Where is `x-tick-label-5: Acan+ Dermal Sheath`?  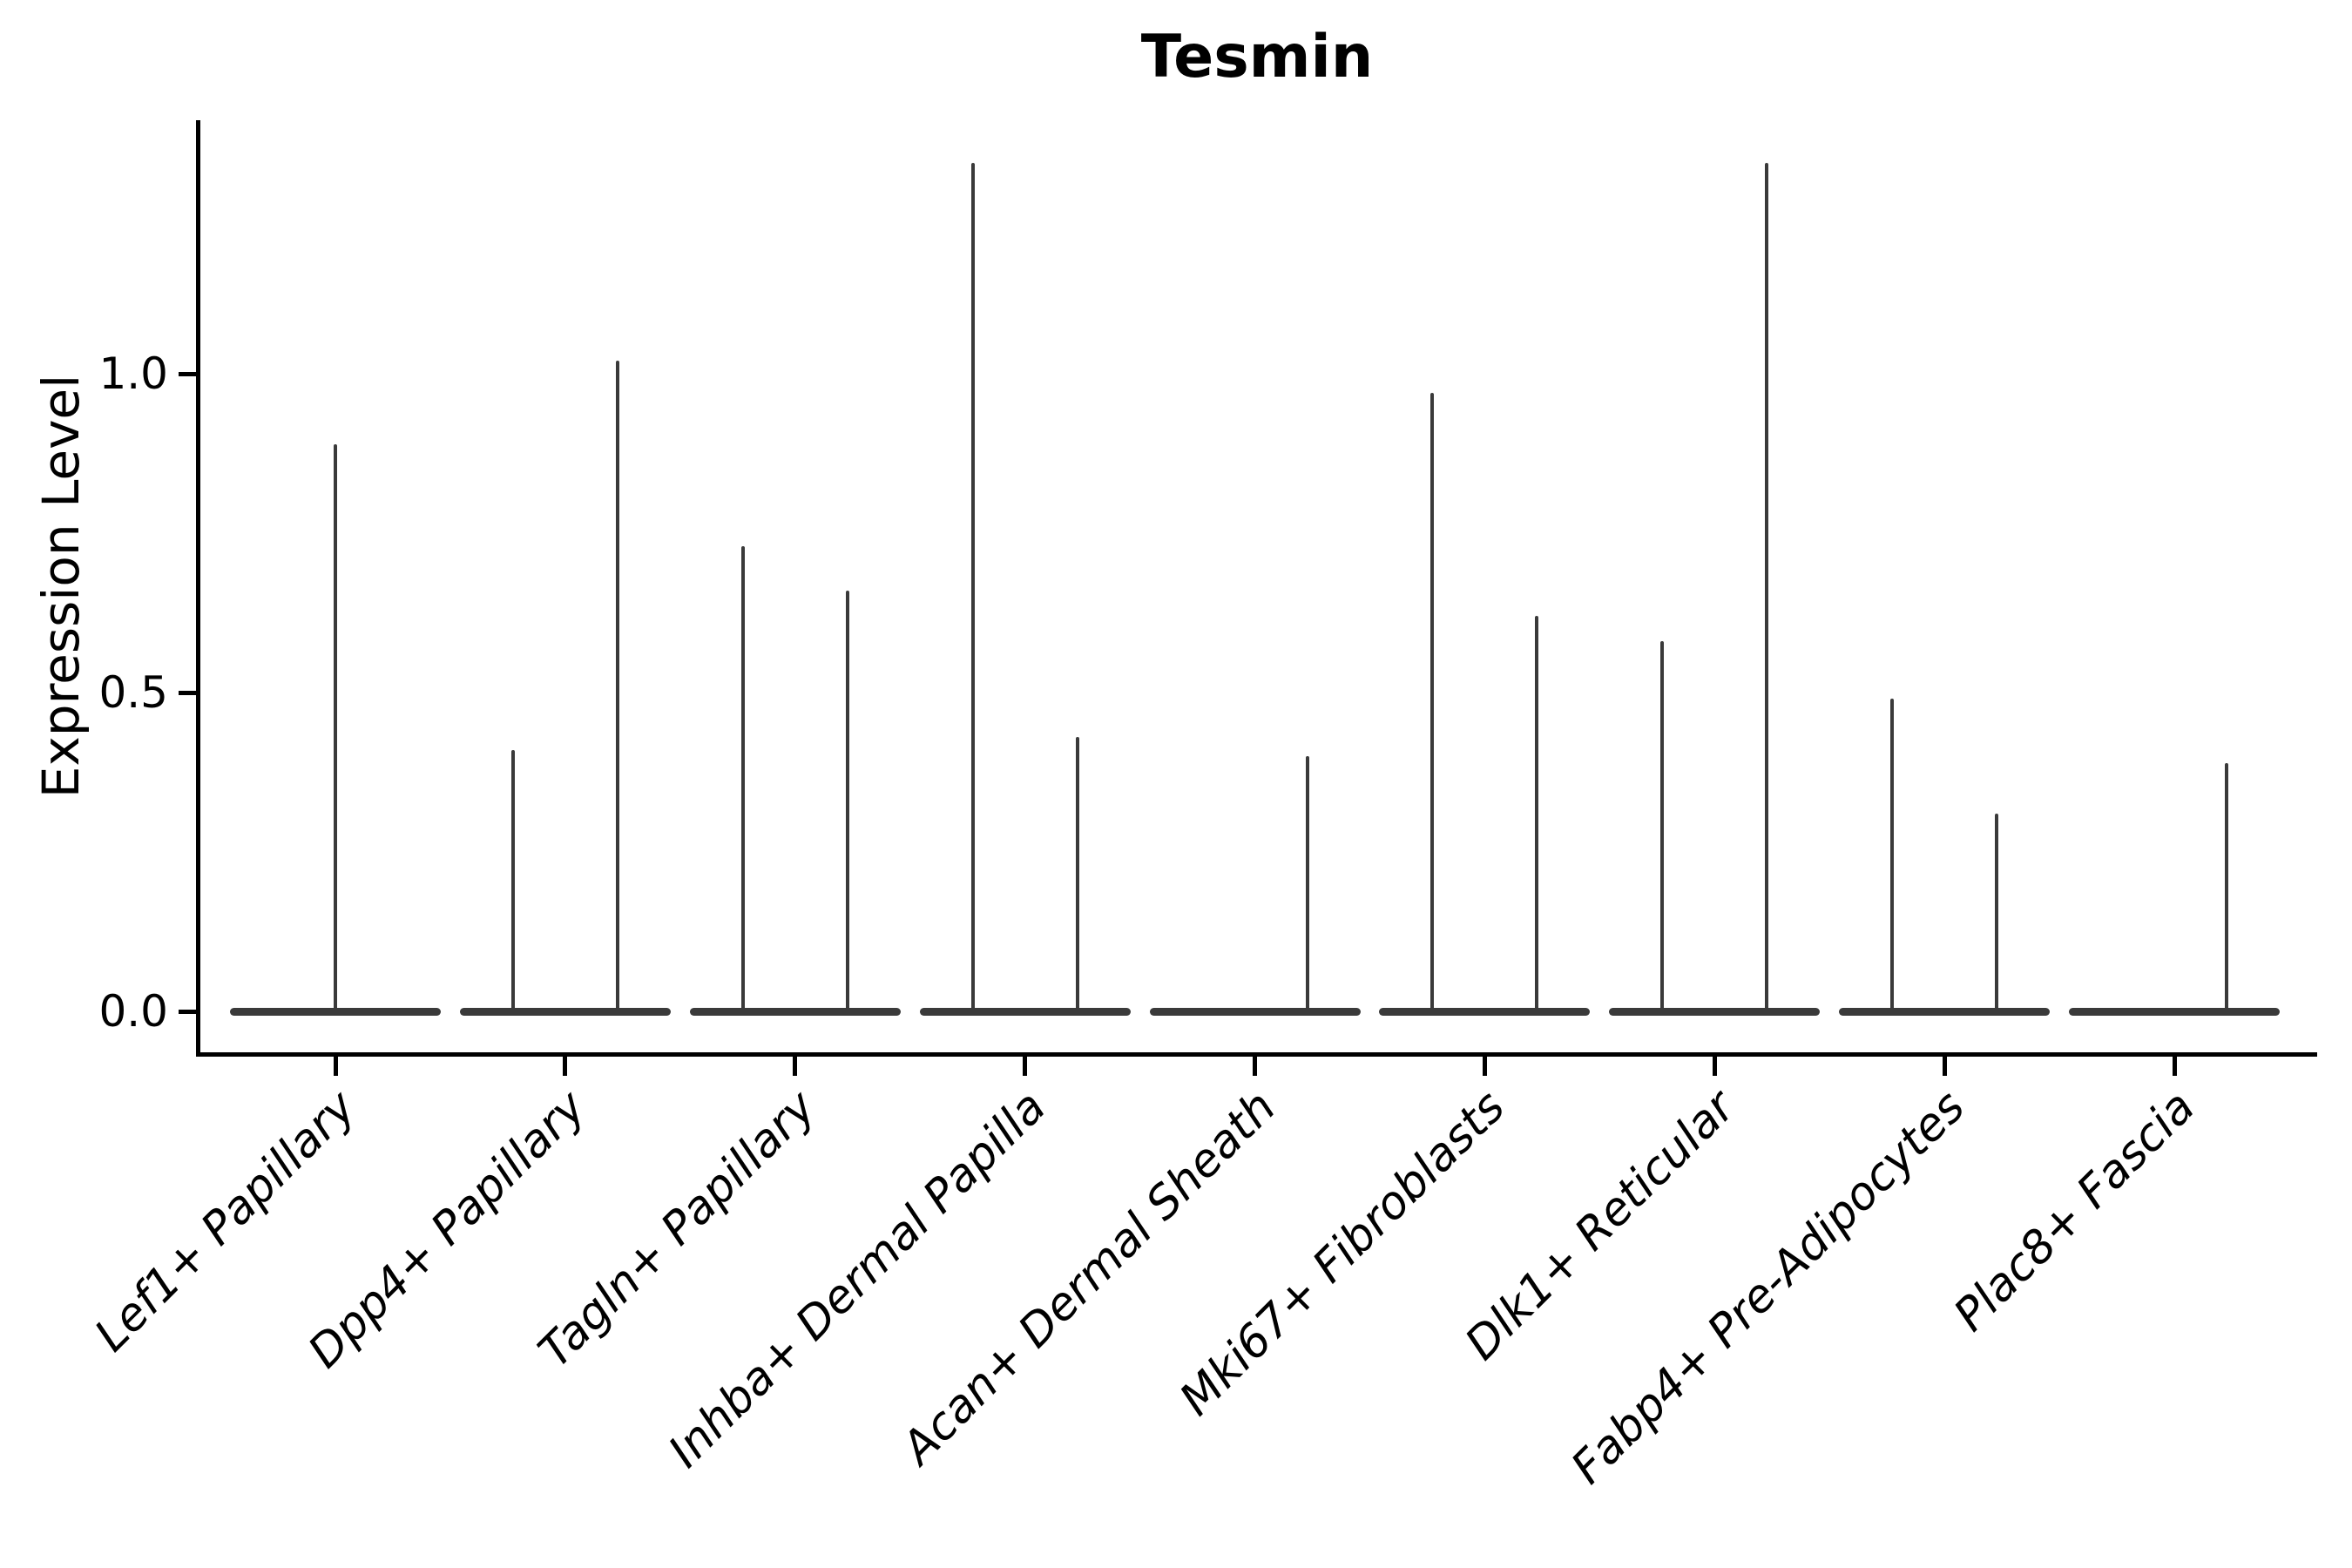 x-tick-label-5: Acan+ Dermal Sheath is located at coordinates (1088, 1277).